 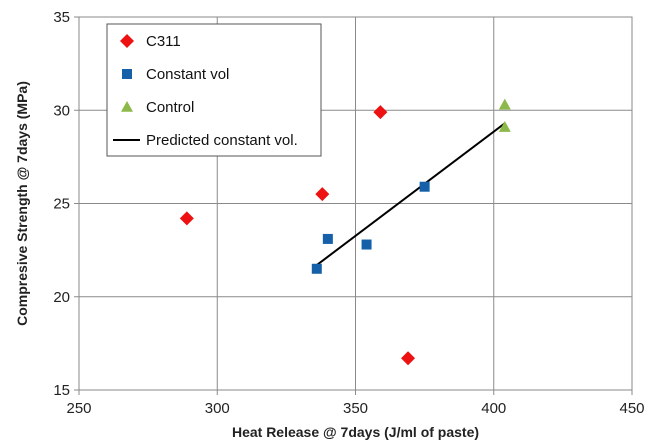 I want to click on legend-triangle-swatch, so click(x=127, y=106).